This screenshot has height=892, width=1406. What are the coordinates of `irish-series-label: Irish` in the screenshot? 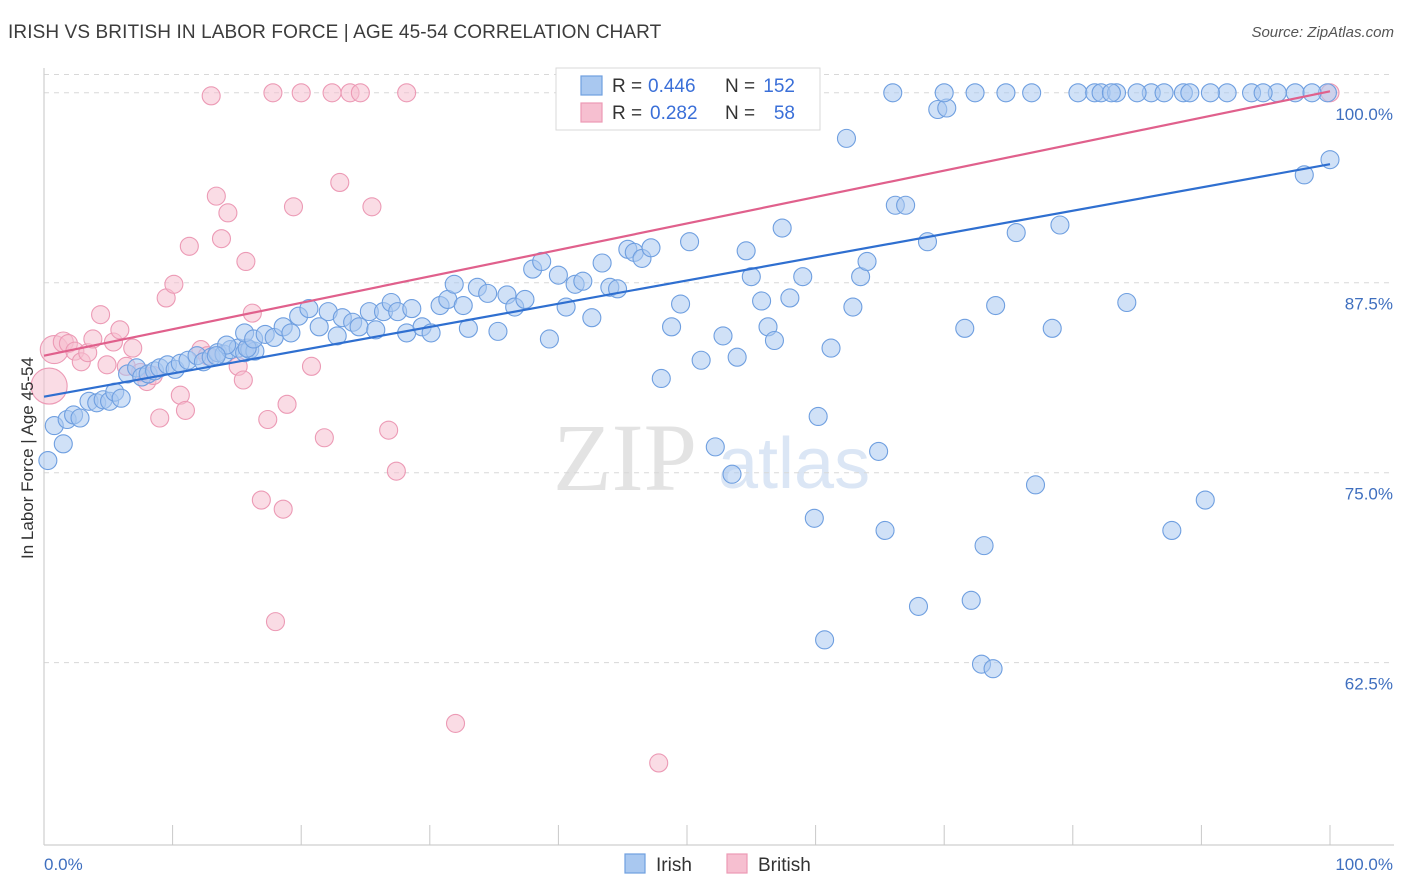 It's located at (674, 865).